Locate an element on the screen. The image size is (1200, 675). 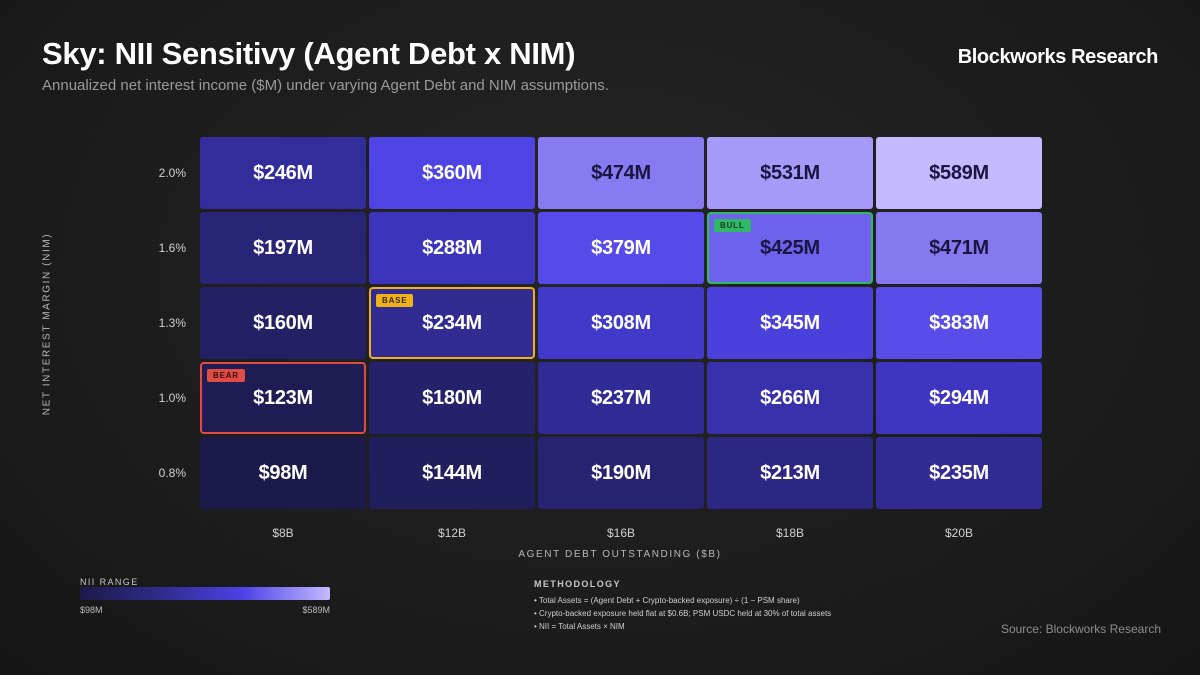
cell-value-label: $589M is located at coordinates (959, 172).